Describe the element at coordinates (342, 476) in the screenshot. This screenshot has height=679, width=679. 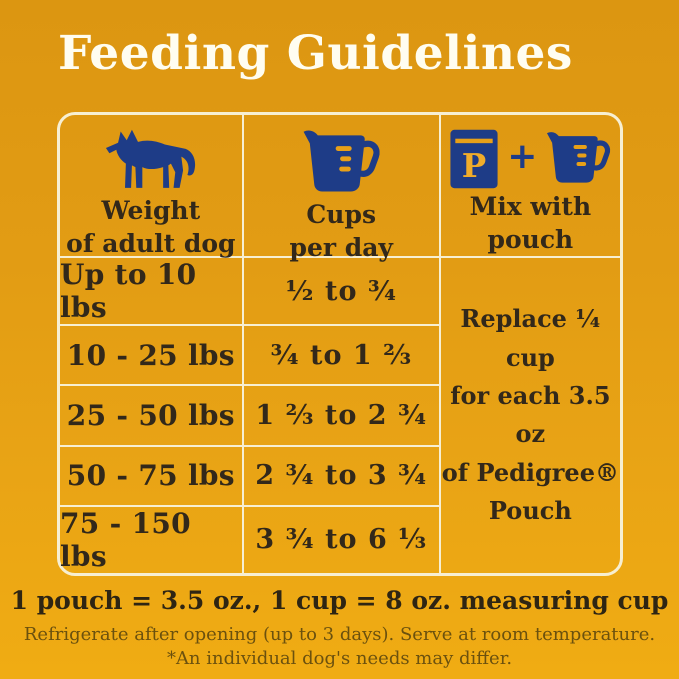
I see `table-row-4-cups: 2 ¾ to 3 ¾` at that location.